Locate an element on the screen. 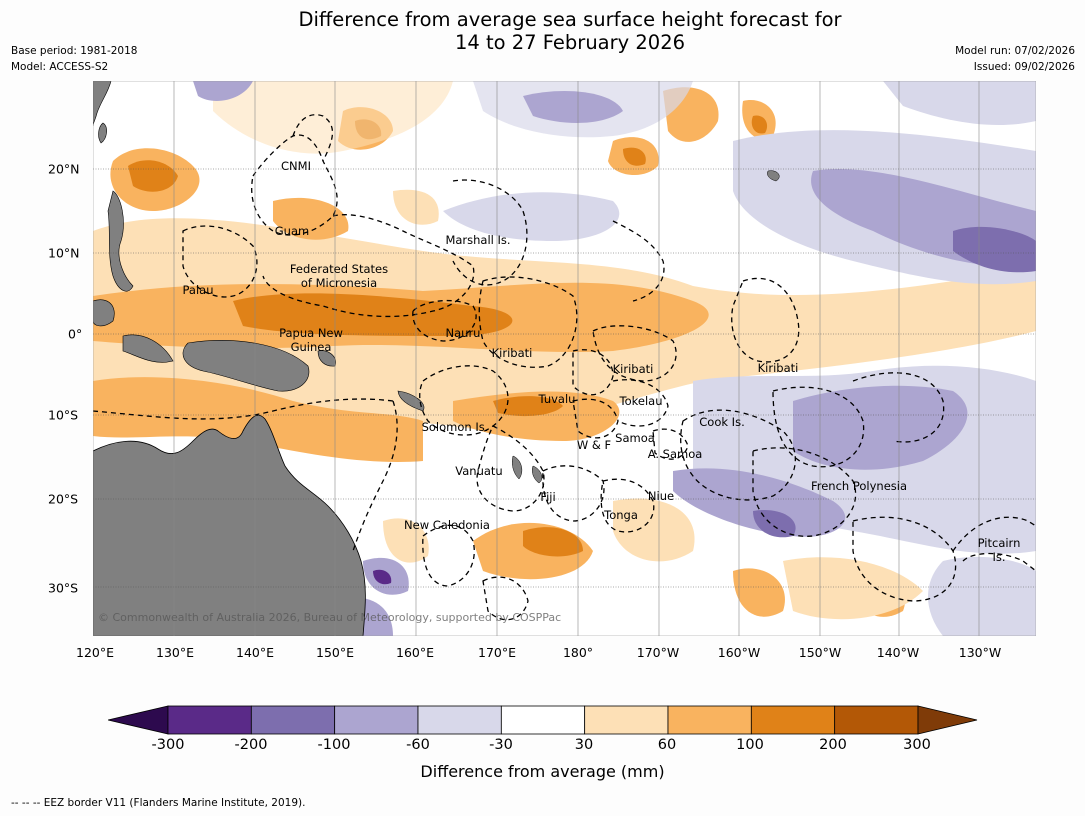  colorbar-tick: -60 is located at coordinates (418, 745).